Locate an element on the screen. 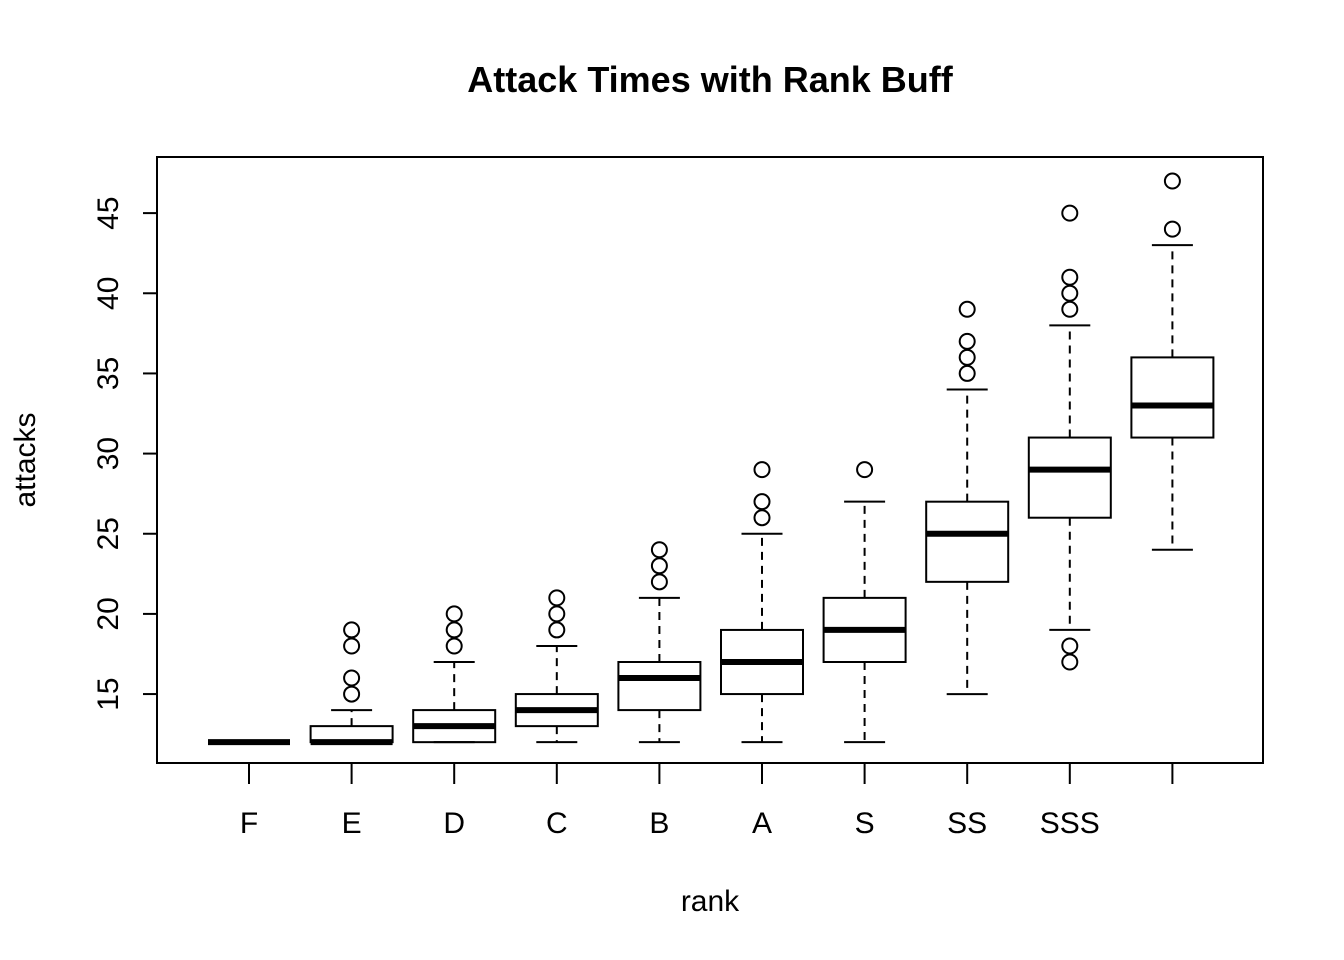 The height and width of the screenshot is (960, 1344). chart-title: Attack Times with Rank Buff is located at coordinates (710, 79).